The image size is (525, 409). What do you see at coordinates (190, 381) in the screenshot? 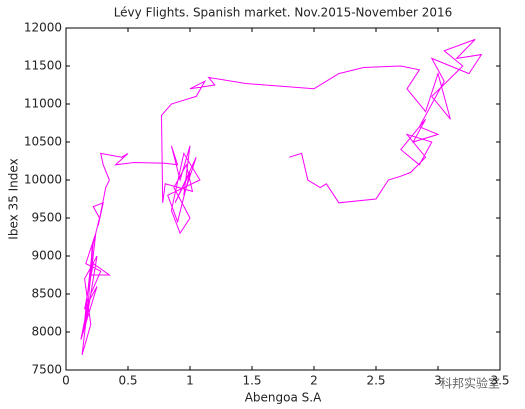
I see `x-tick-label: 1` at bounding box center [190, 381].